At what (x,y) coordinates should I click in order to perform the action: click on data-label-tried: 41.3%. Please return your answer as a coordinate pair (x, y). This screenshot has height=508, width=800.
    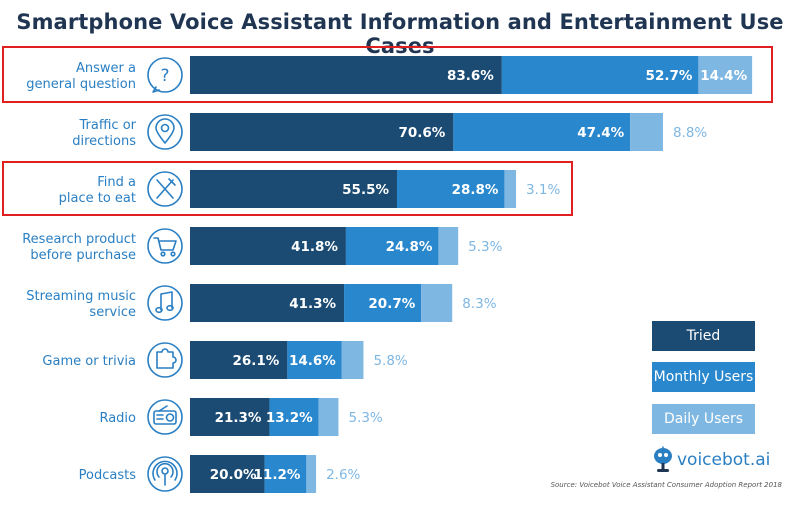
    Looking at the image, I should click on (312, 304).